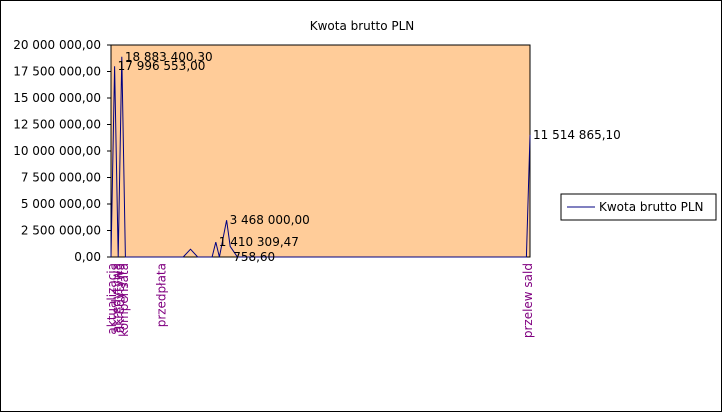 The width and height of the screenshot is (722, 413). Describe the element at coordinates (57, 45) in the screenshot. I see `y-tick-label: 20 000 000,00` at that location.